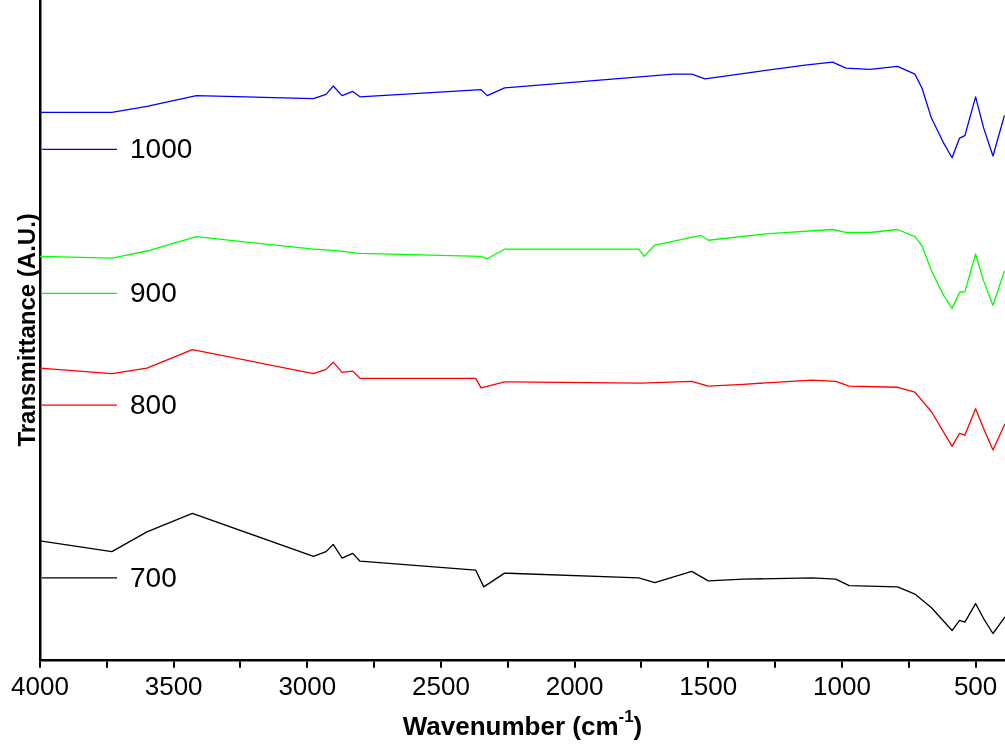  What do you see at coordinates (153, 577) in the screenshot?
I see `legend-label: 700` at bounding box center [153, 577].